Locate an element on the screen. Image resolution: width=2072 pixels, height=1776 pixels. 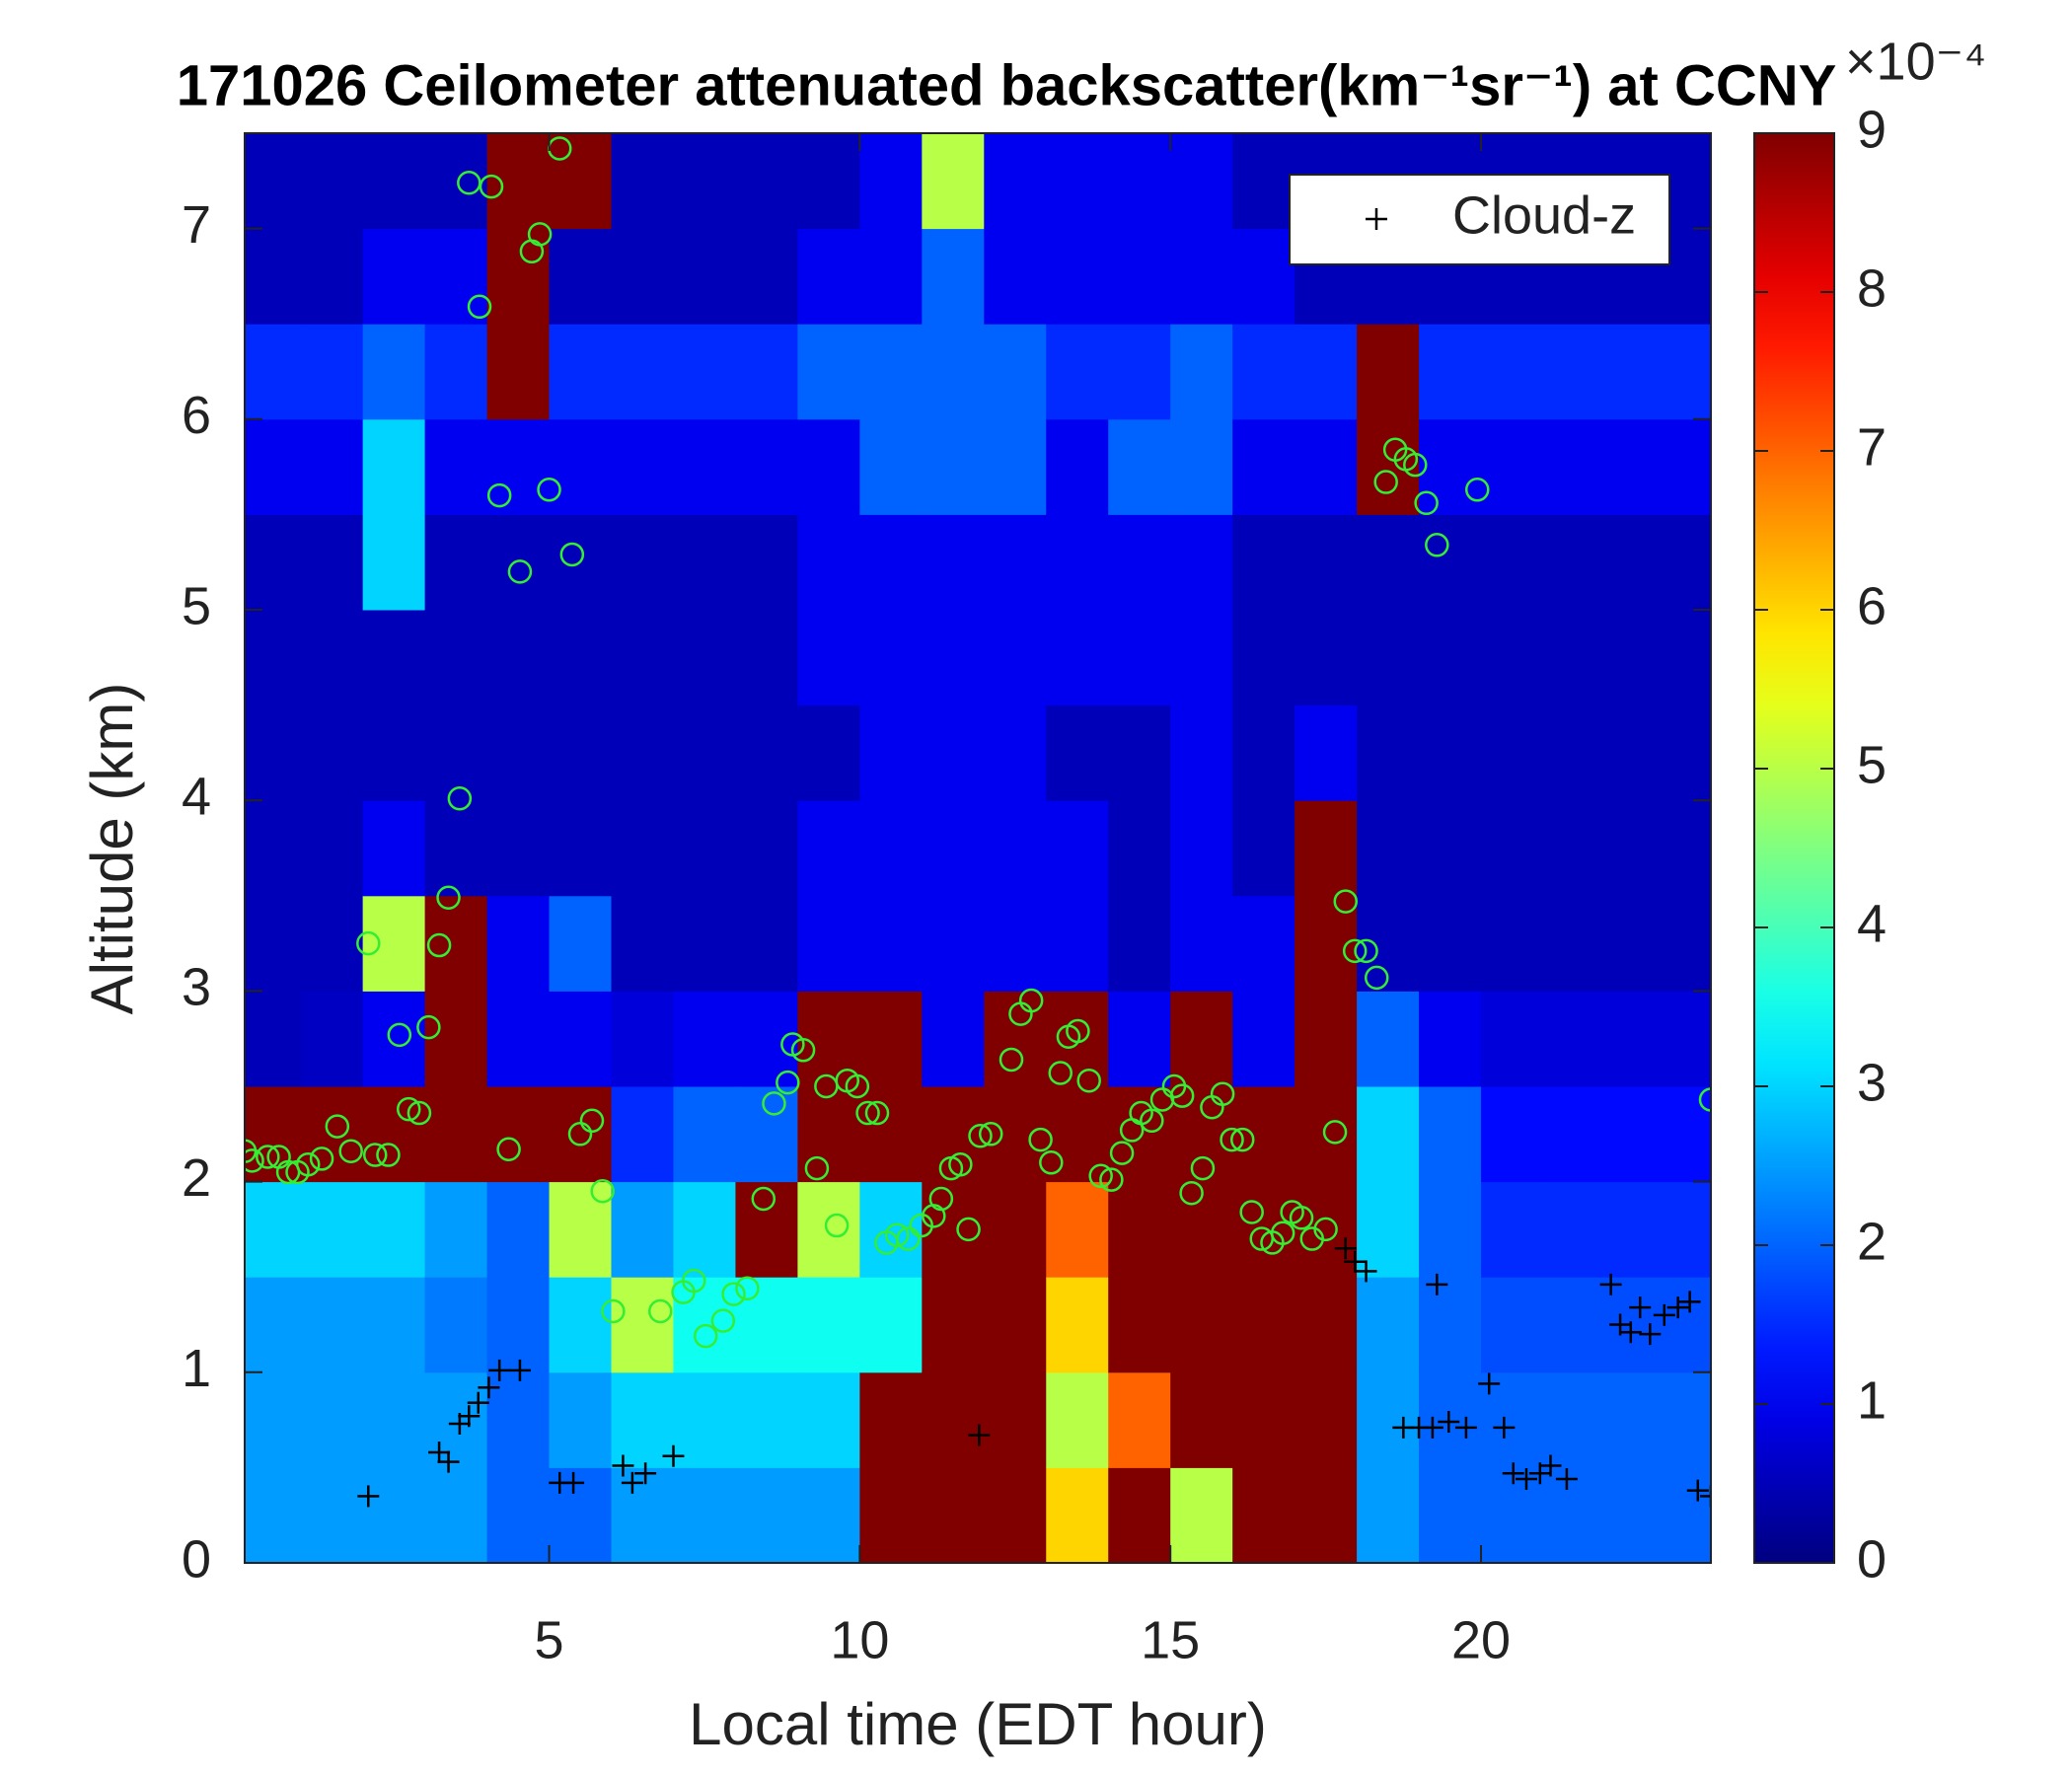
legend is located at coordinates (1480, 219).